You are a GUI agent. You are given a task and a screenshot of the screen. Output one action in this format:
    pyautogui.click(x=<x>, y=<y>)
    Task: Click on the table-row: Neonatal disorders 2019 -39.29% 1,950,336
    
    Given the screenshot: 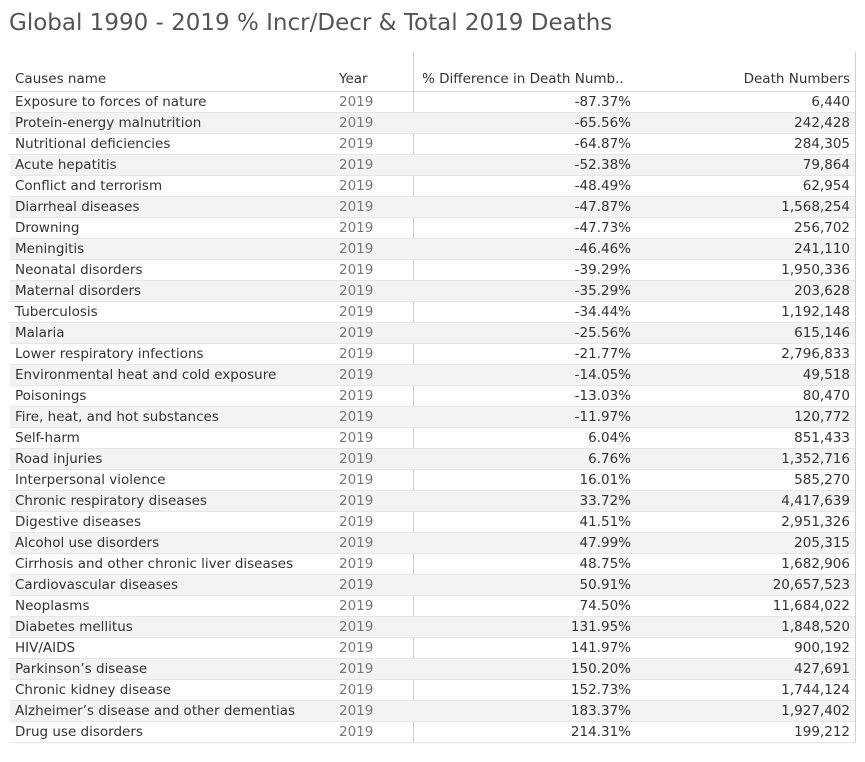 What is the action you would take?
    pyautogui.click(x=432, y=270)
    